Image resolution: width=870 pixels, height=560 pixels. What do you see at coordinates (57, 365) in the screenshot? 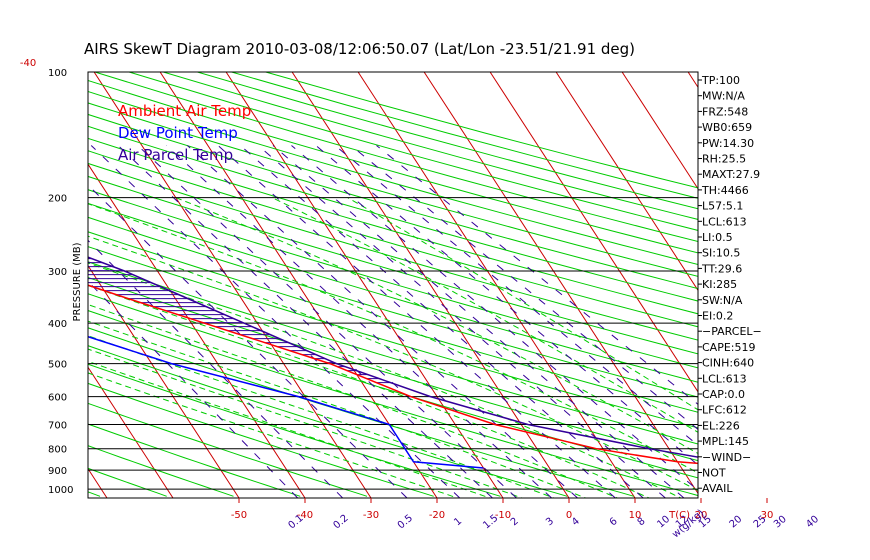
I see `pressure-tick-label: 500` at bounding box center [57, 365].